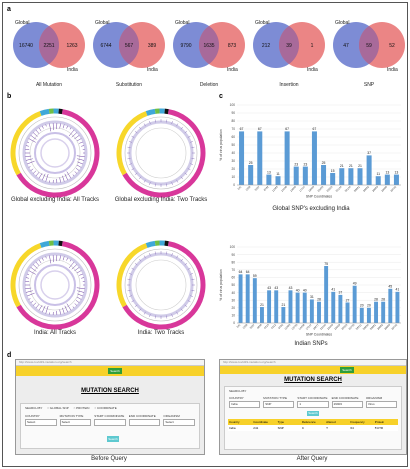 The width and height of the screenshot is (410, 469). What do you see at coordinates (311, 209) in the screenshot?
I see `chart1-title: Global SNP's excluding India` at bounding box center [311, 209].